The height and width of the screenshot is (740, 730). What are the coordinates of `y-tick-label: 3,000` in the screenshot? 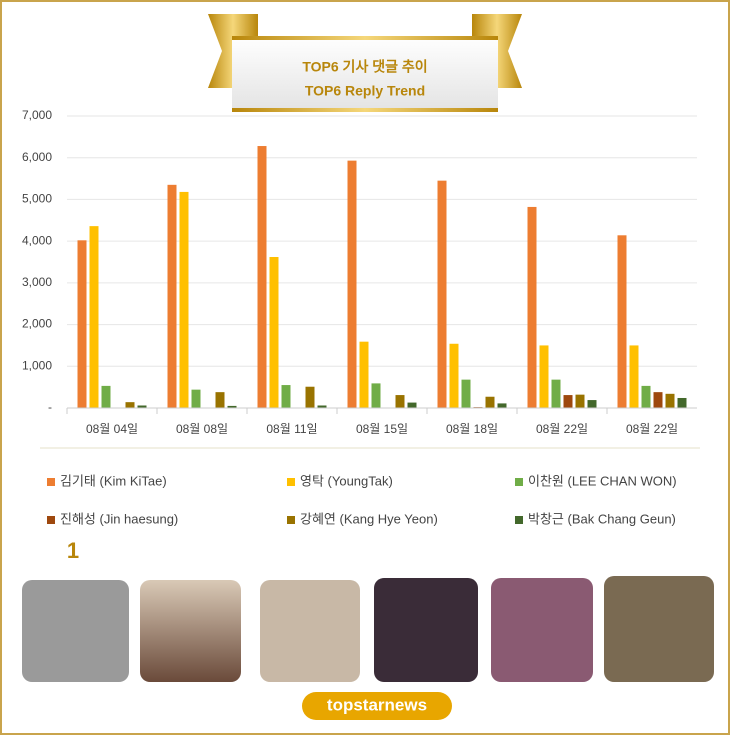 It's located at (37, 282).